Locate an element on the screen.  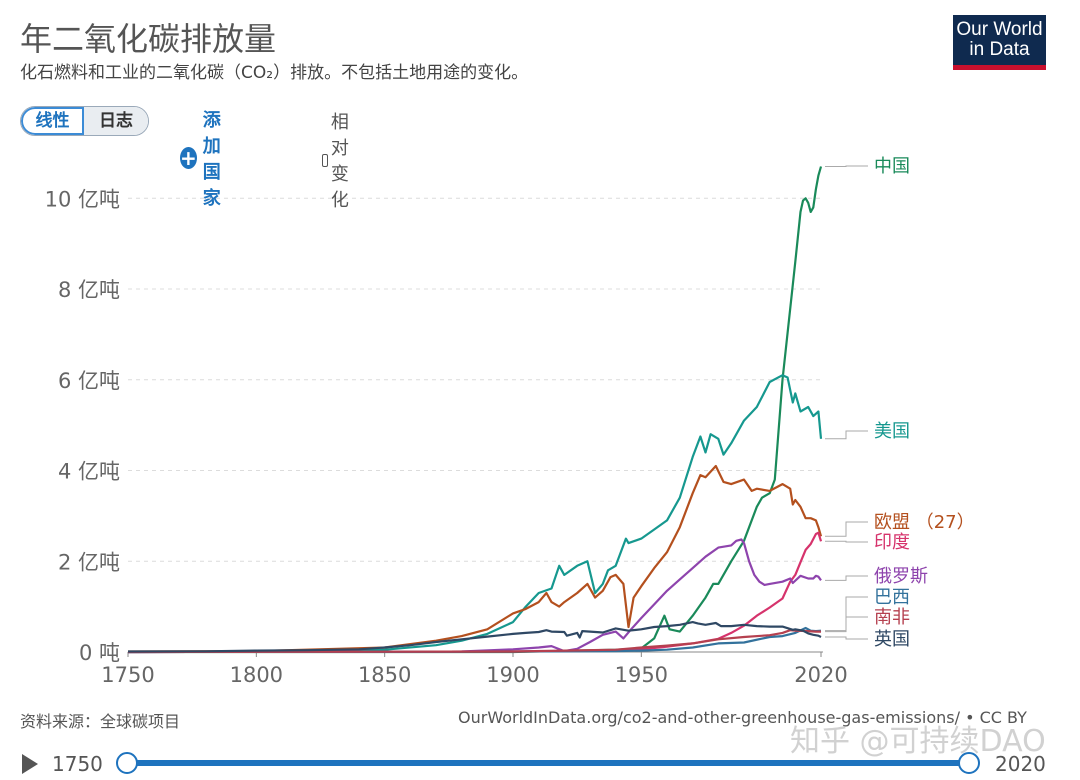
series-label: 美国 is located at coordinates (892, 431).